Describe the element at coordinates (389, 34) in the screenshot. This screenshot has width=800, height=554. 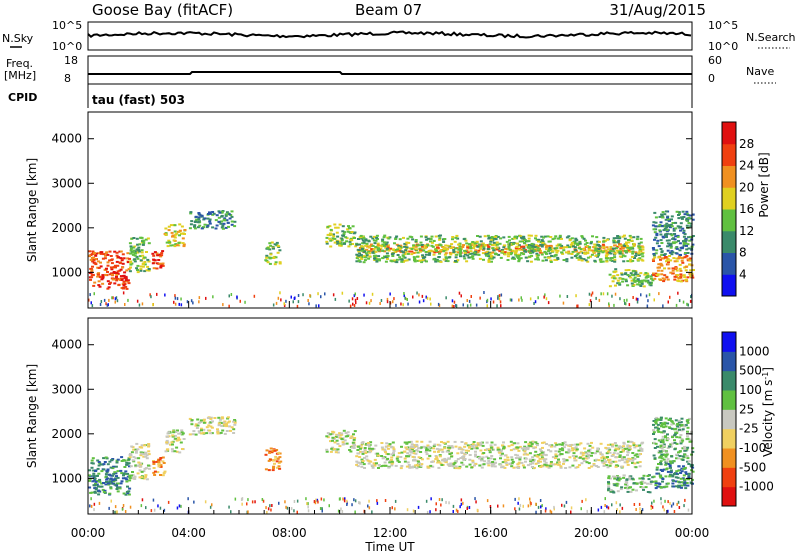
I see `nsky-trace` at that location.